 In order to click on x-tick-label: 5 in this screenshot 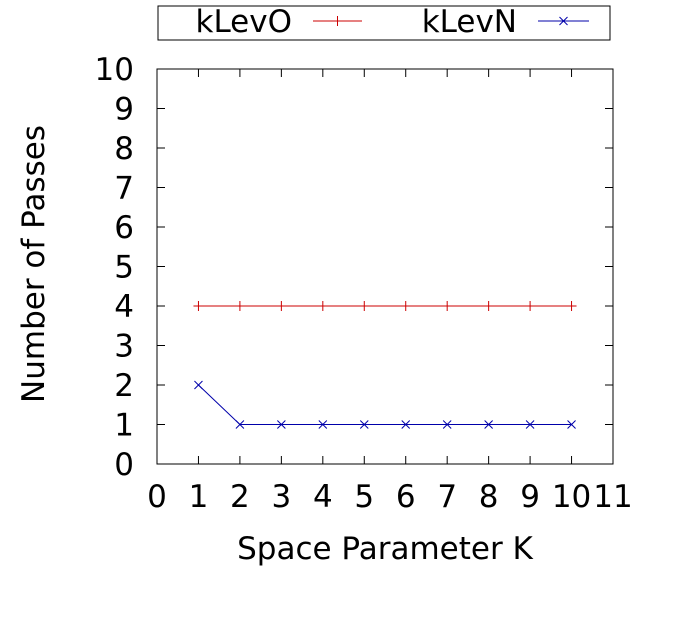, I will do `click(364, 497)`.